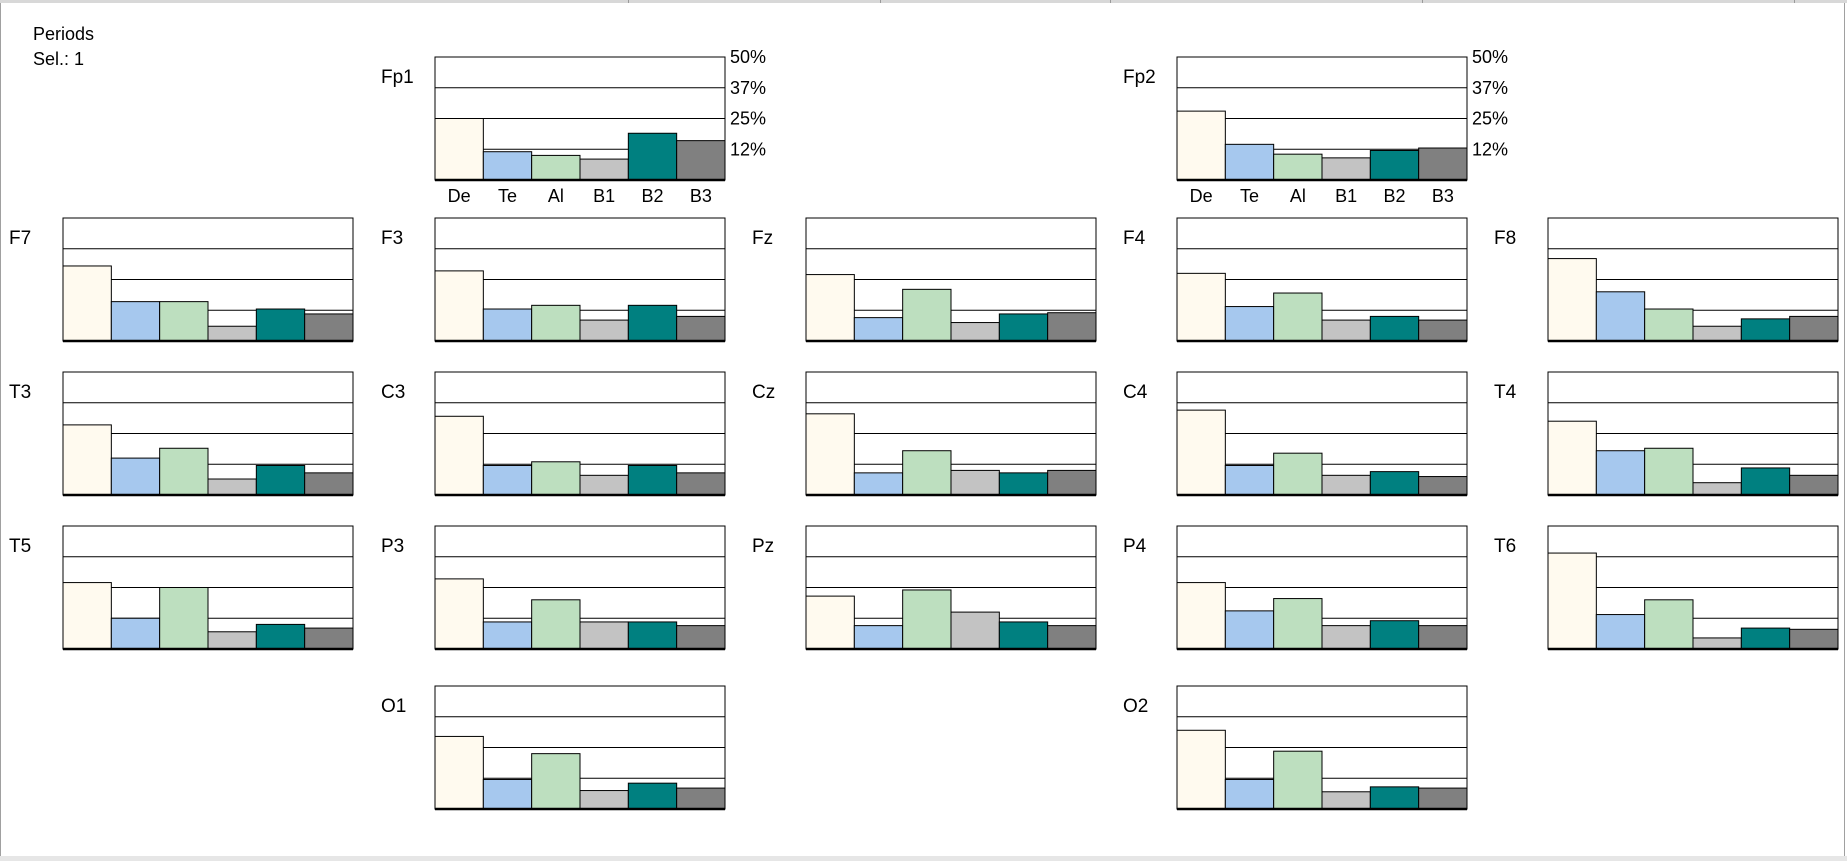 The height and width of the screenshot is (861, 1847). Describe the element at coordinates (652, 480) in the screenshot. I see `bar-c3-b2` at that location.